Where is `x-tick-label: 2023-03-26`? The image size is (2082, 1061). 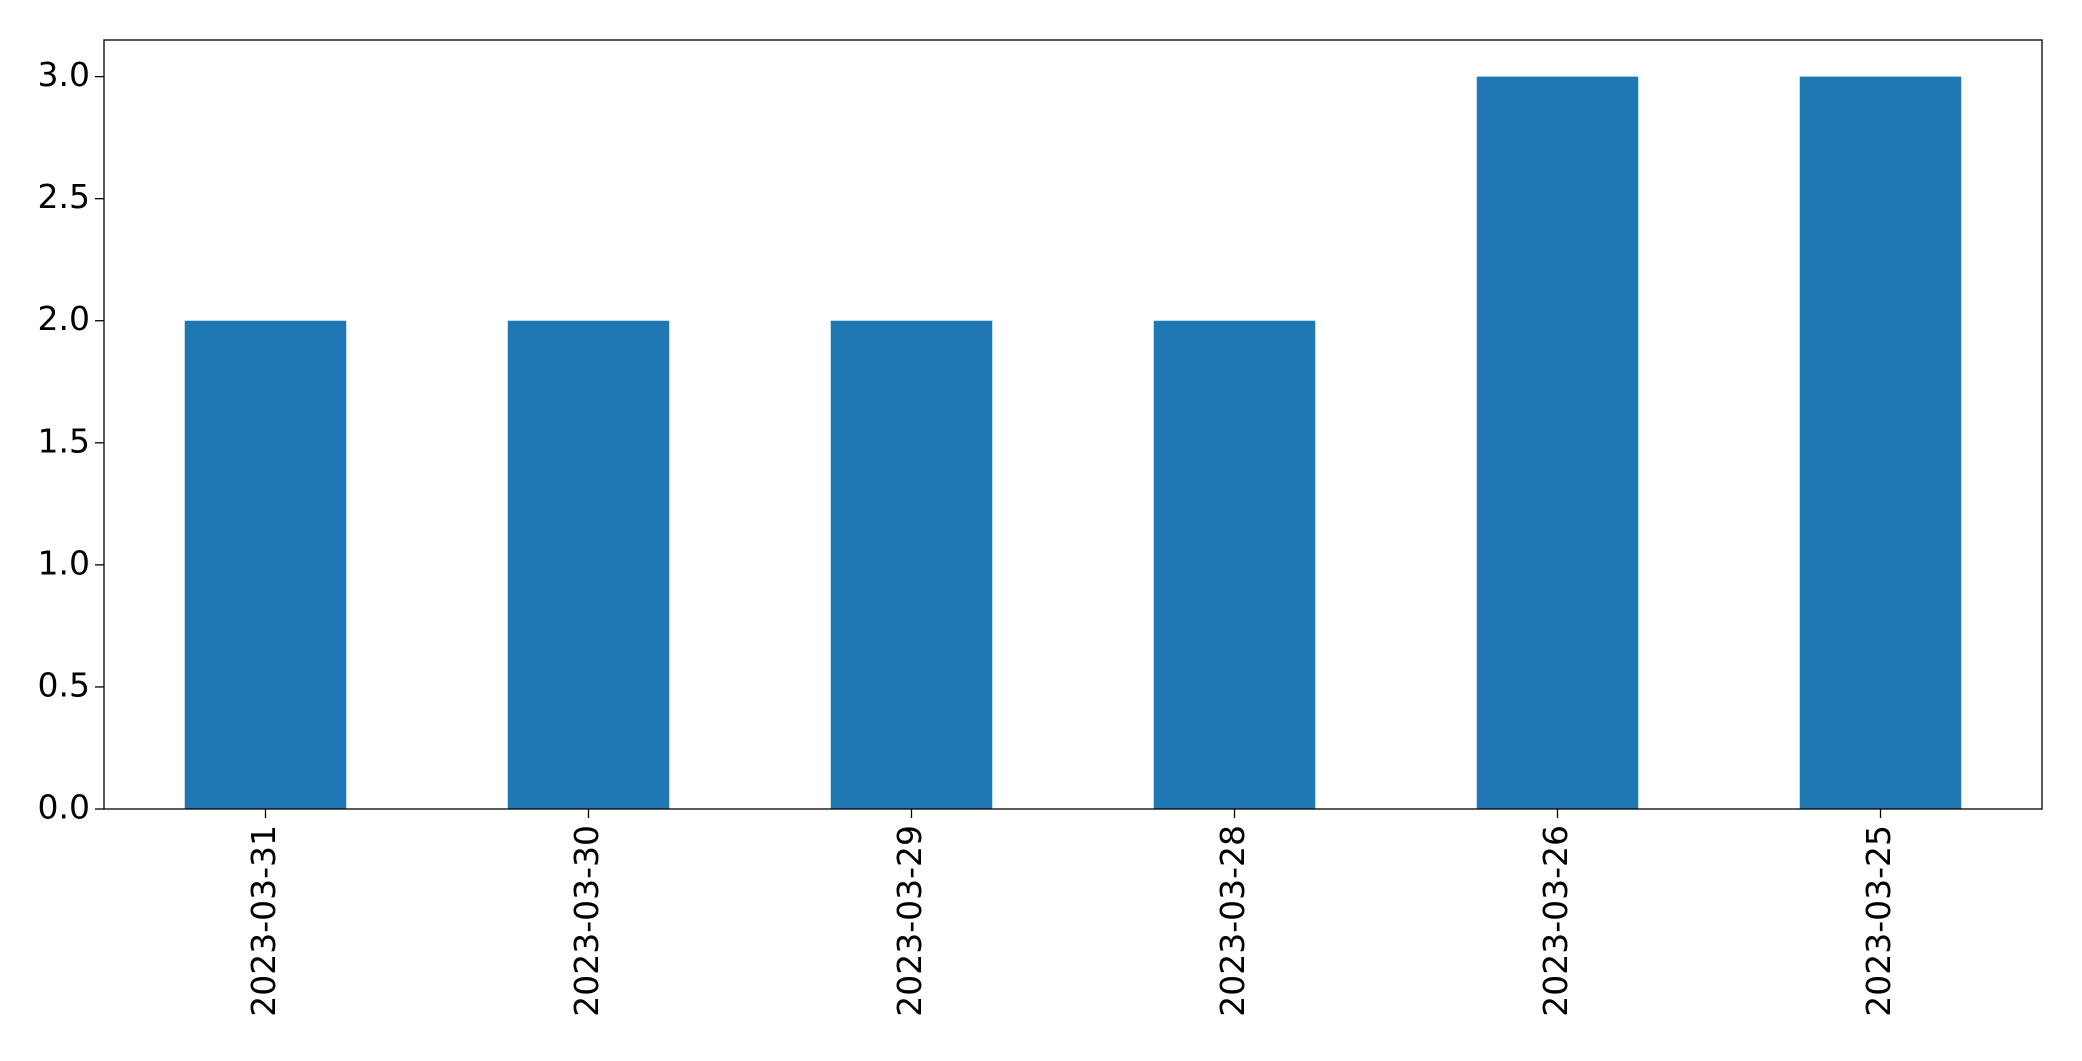
x-tick-label: 2023-03-26 is located at coordinates (1555, 921).